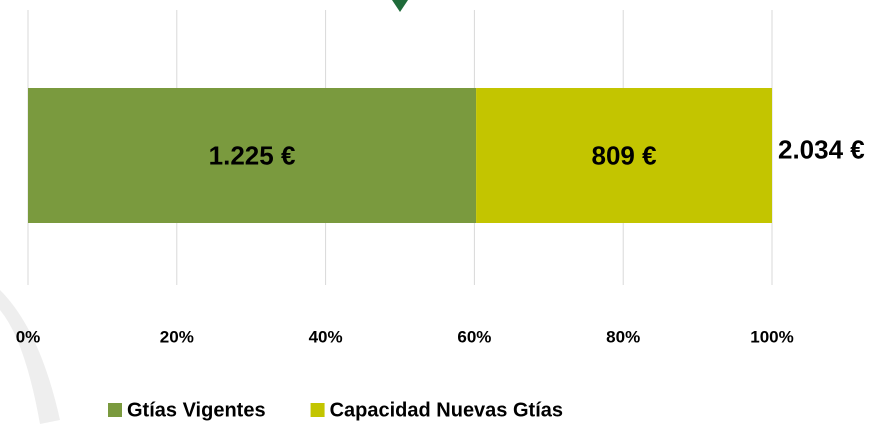 The height and width of the screenshot is (424, 895). I want to click on x-tick-label: 20%, so click(177, 336).